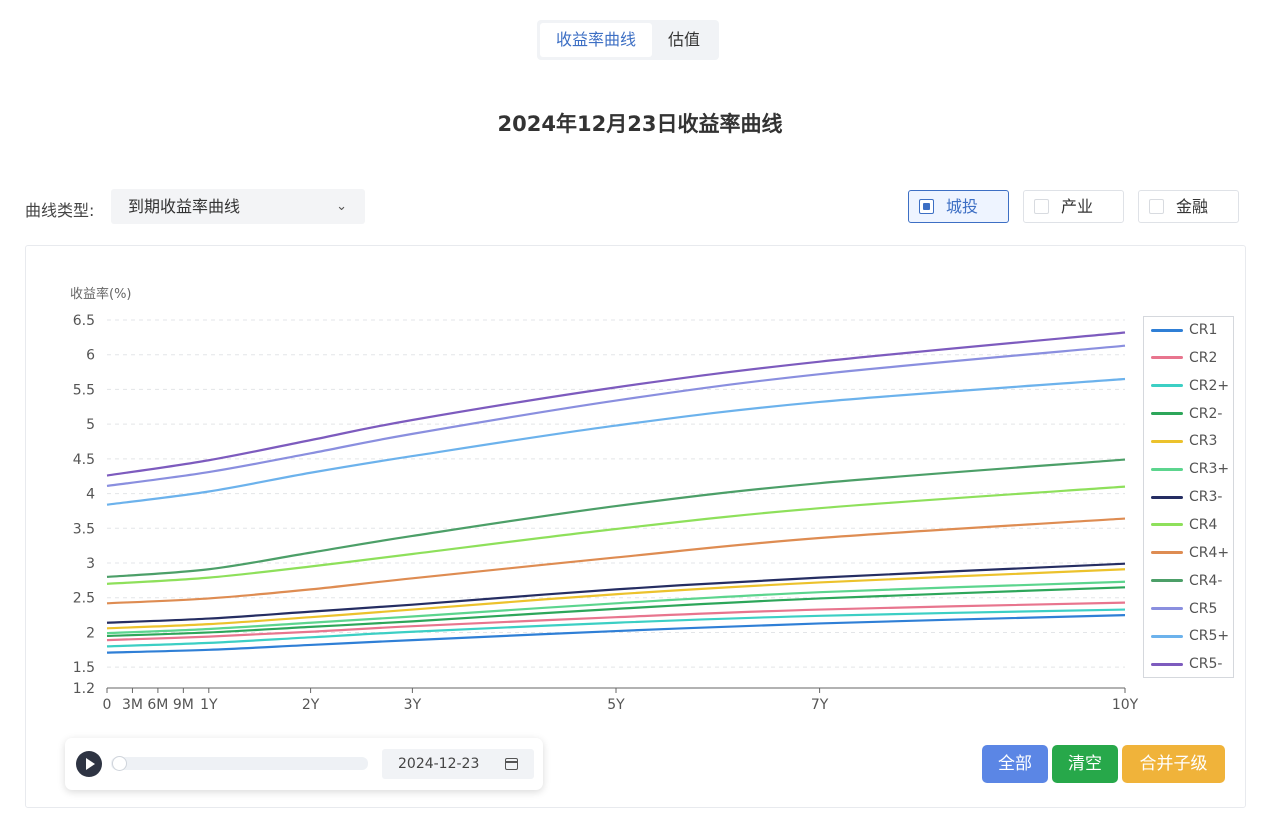 This screenshot has width=1280, height=833. I want to click on clear-button: 清空, so click(1085, 764).